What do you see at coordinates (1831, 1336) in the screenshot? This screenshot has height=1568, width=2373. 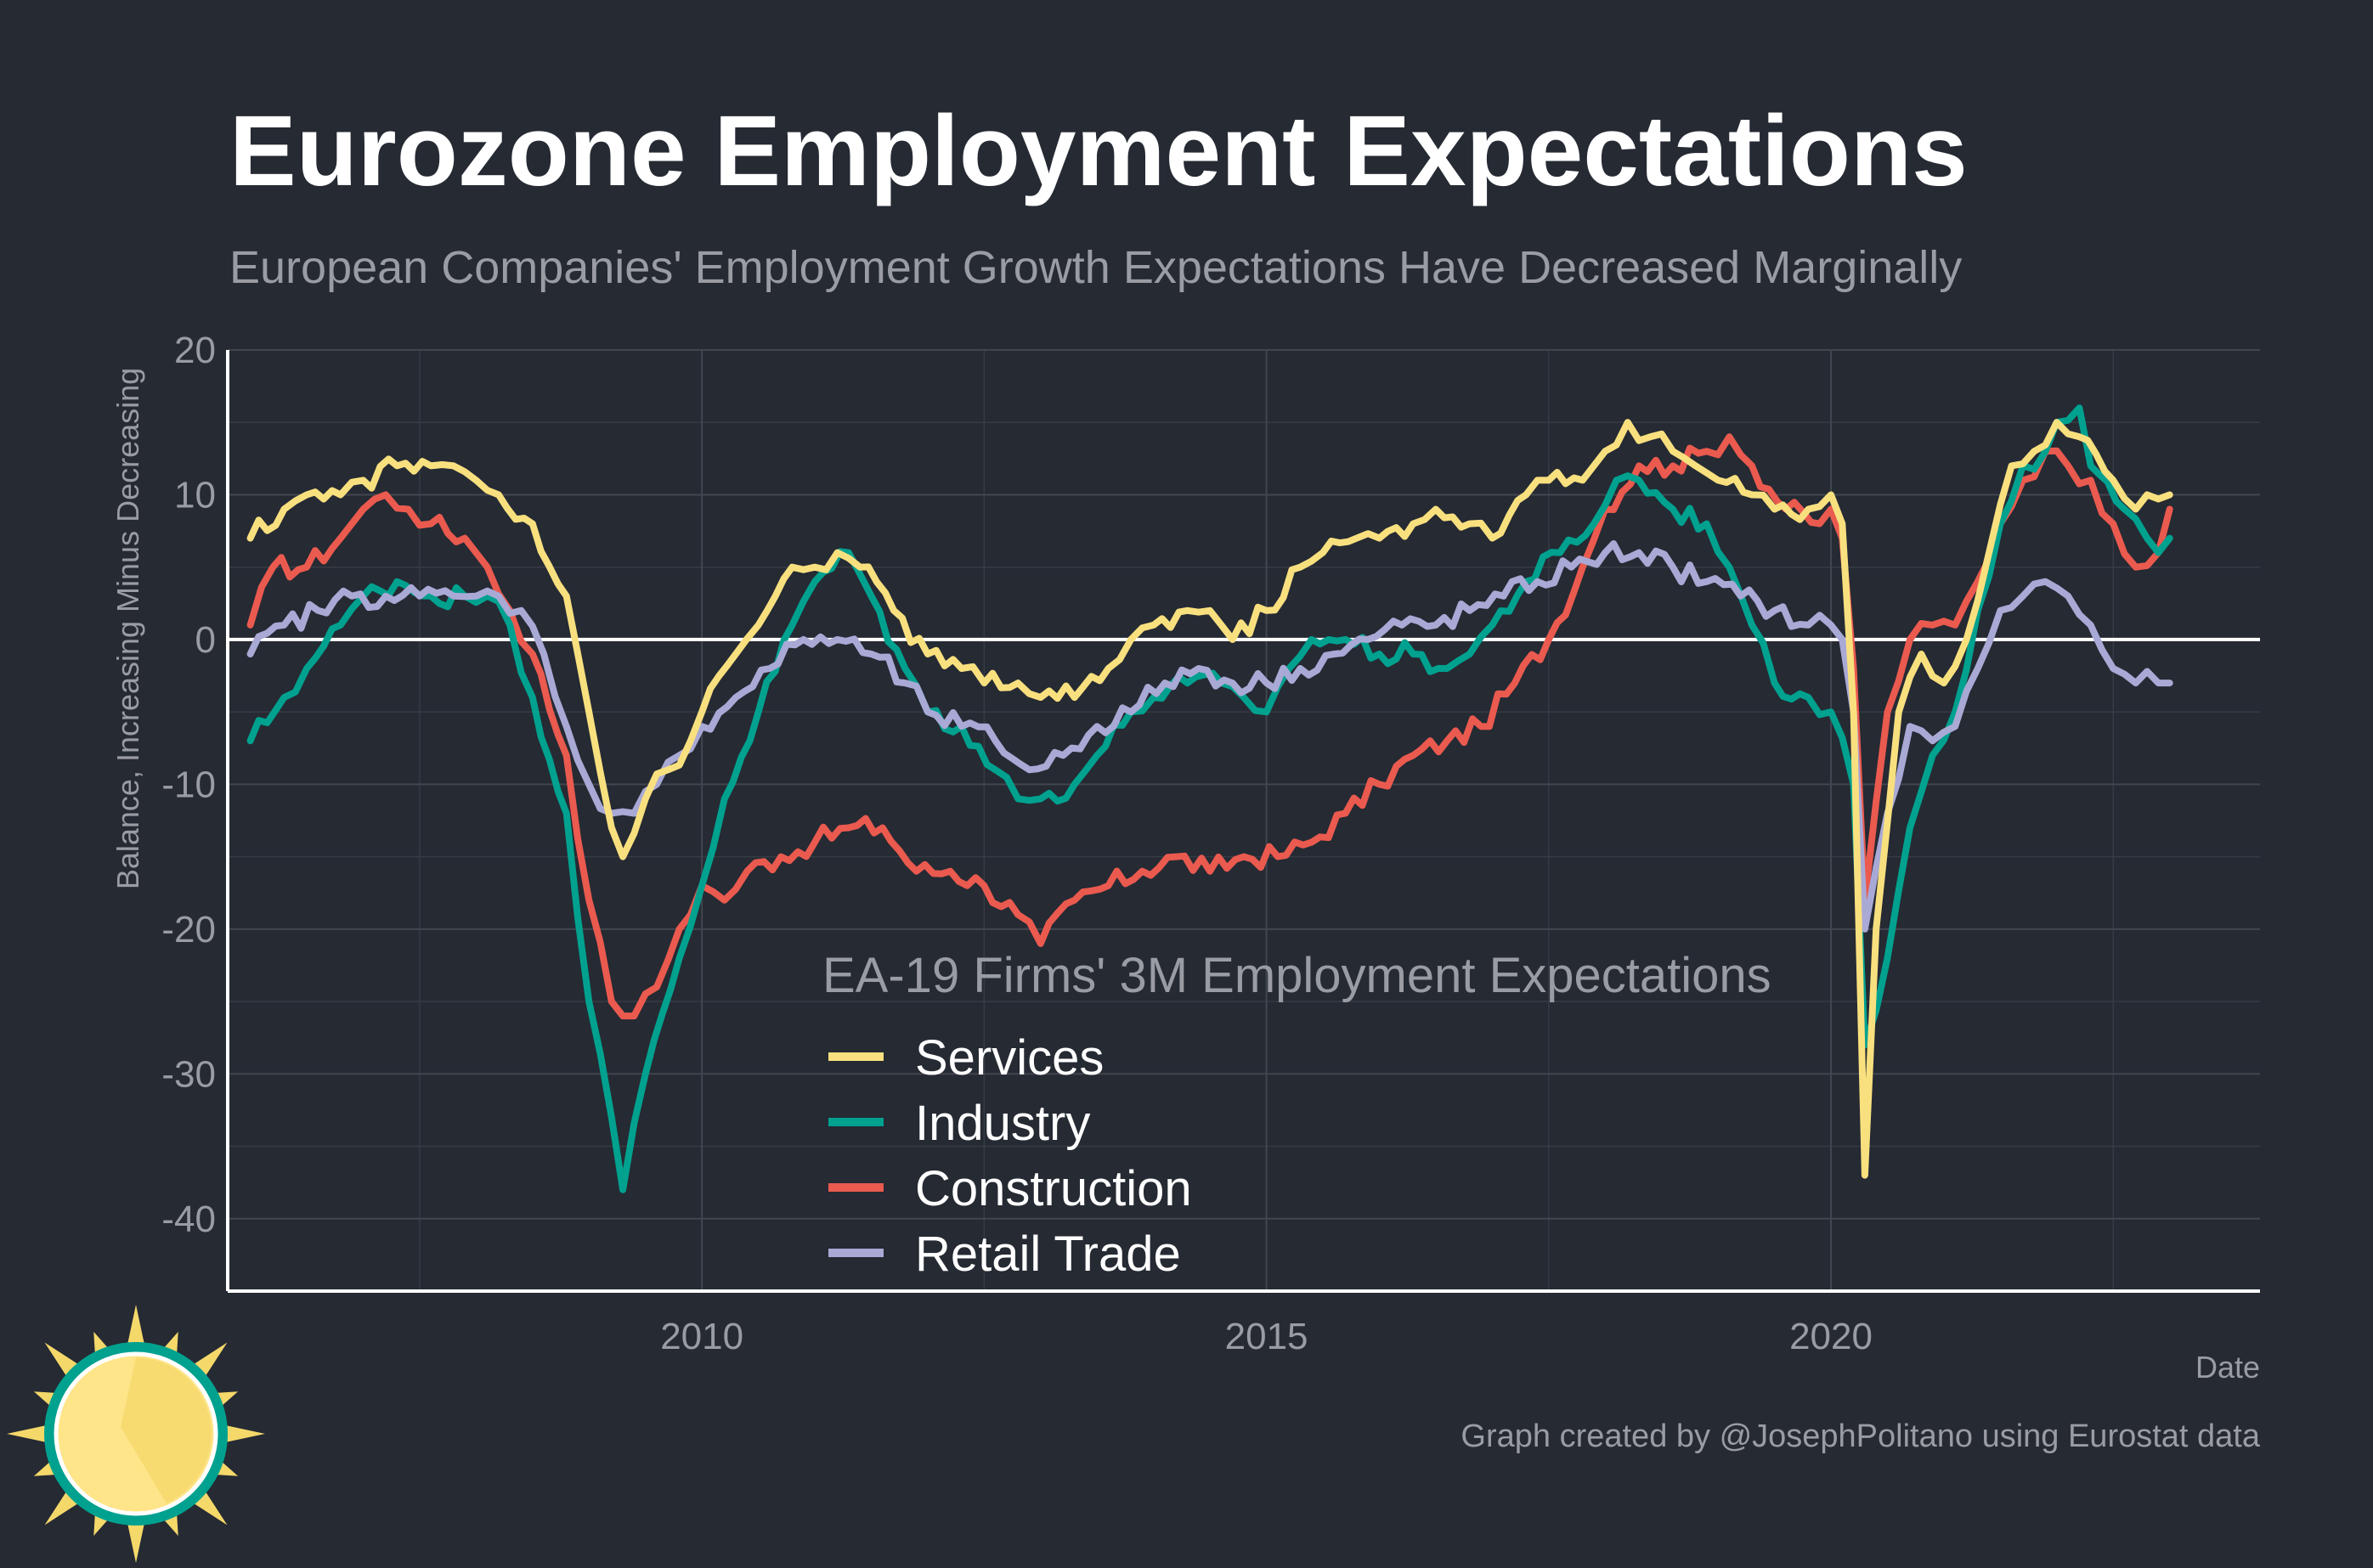 I see `x-tick-label: 2020` at bounding box center [1831, 1336].